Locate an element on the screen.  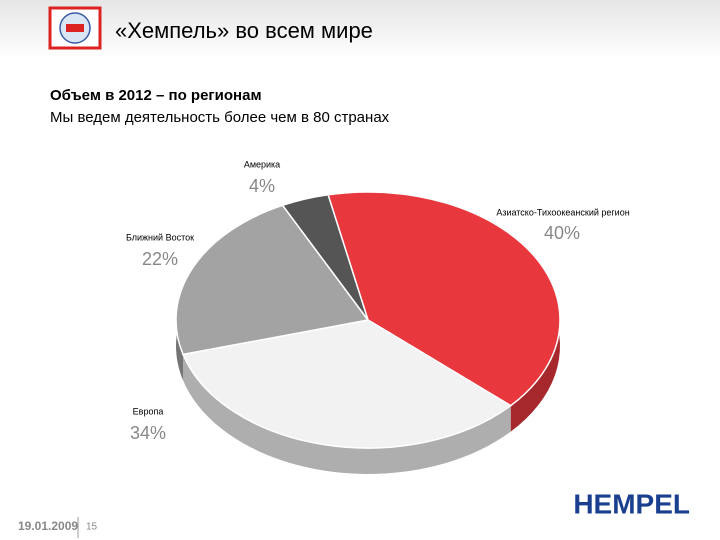
chart-title: Объем в 2012 – по регионам is located at coordinates (156, 95).